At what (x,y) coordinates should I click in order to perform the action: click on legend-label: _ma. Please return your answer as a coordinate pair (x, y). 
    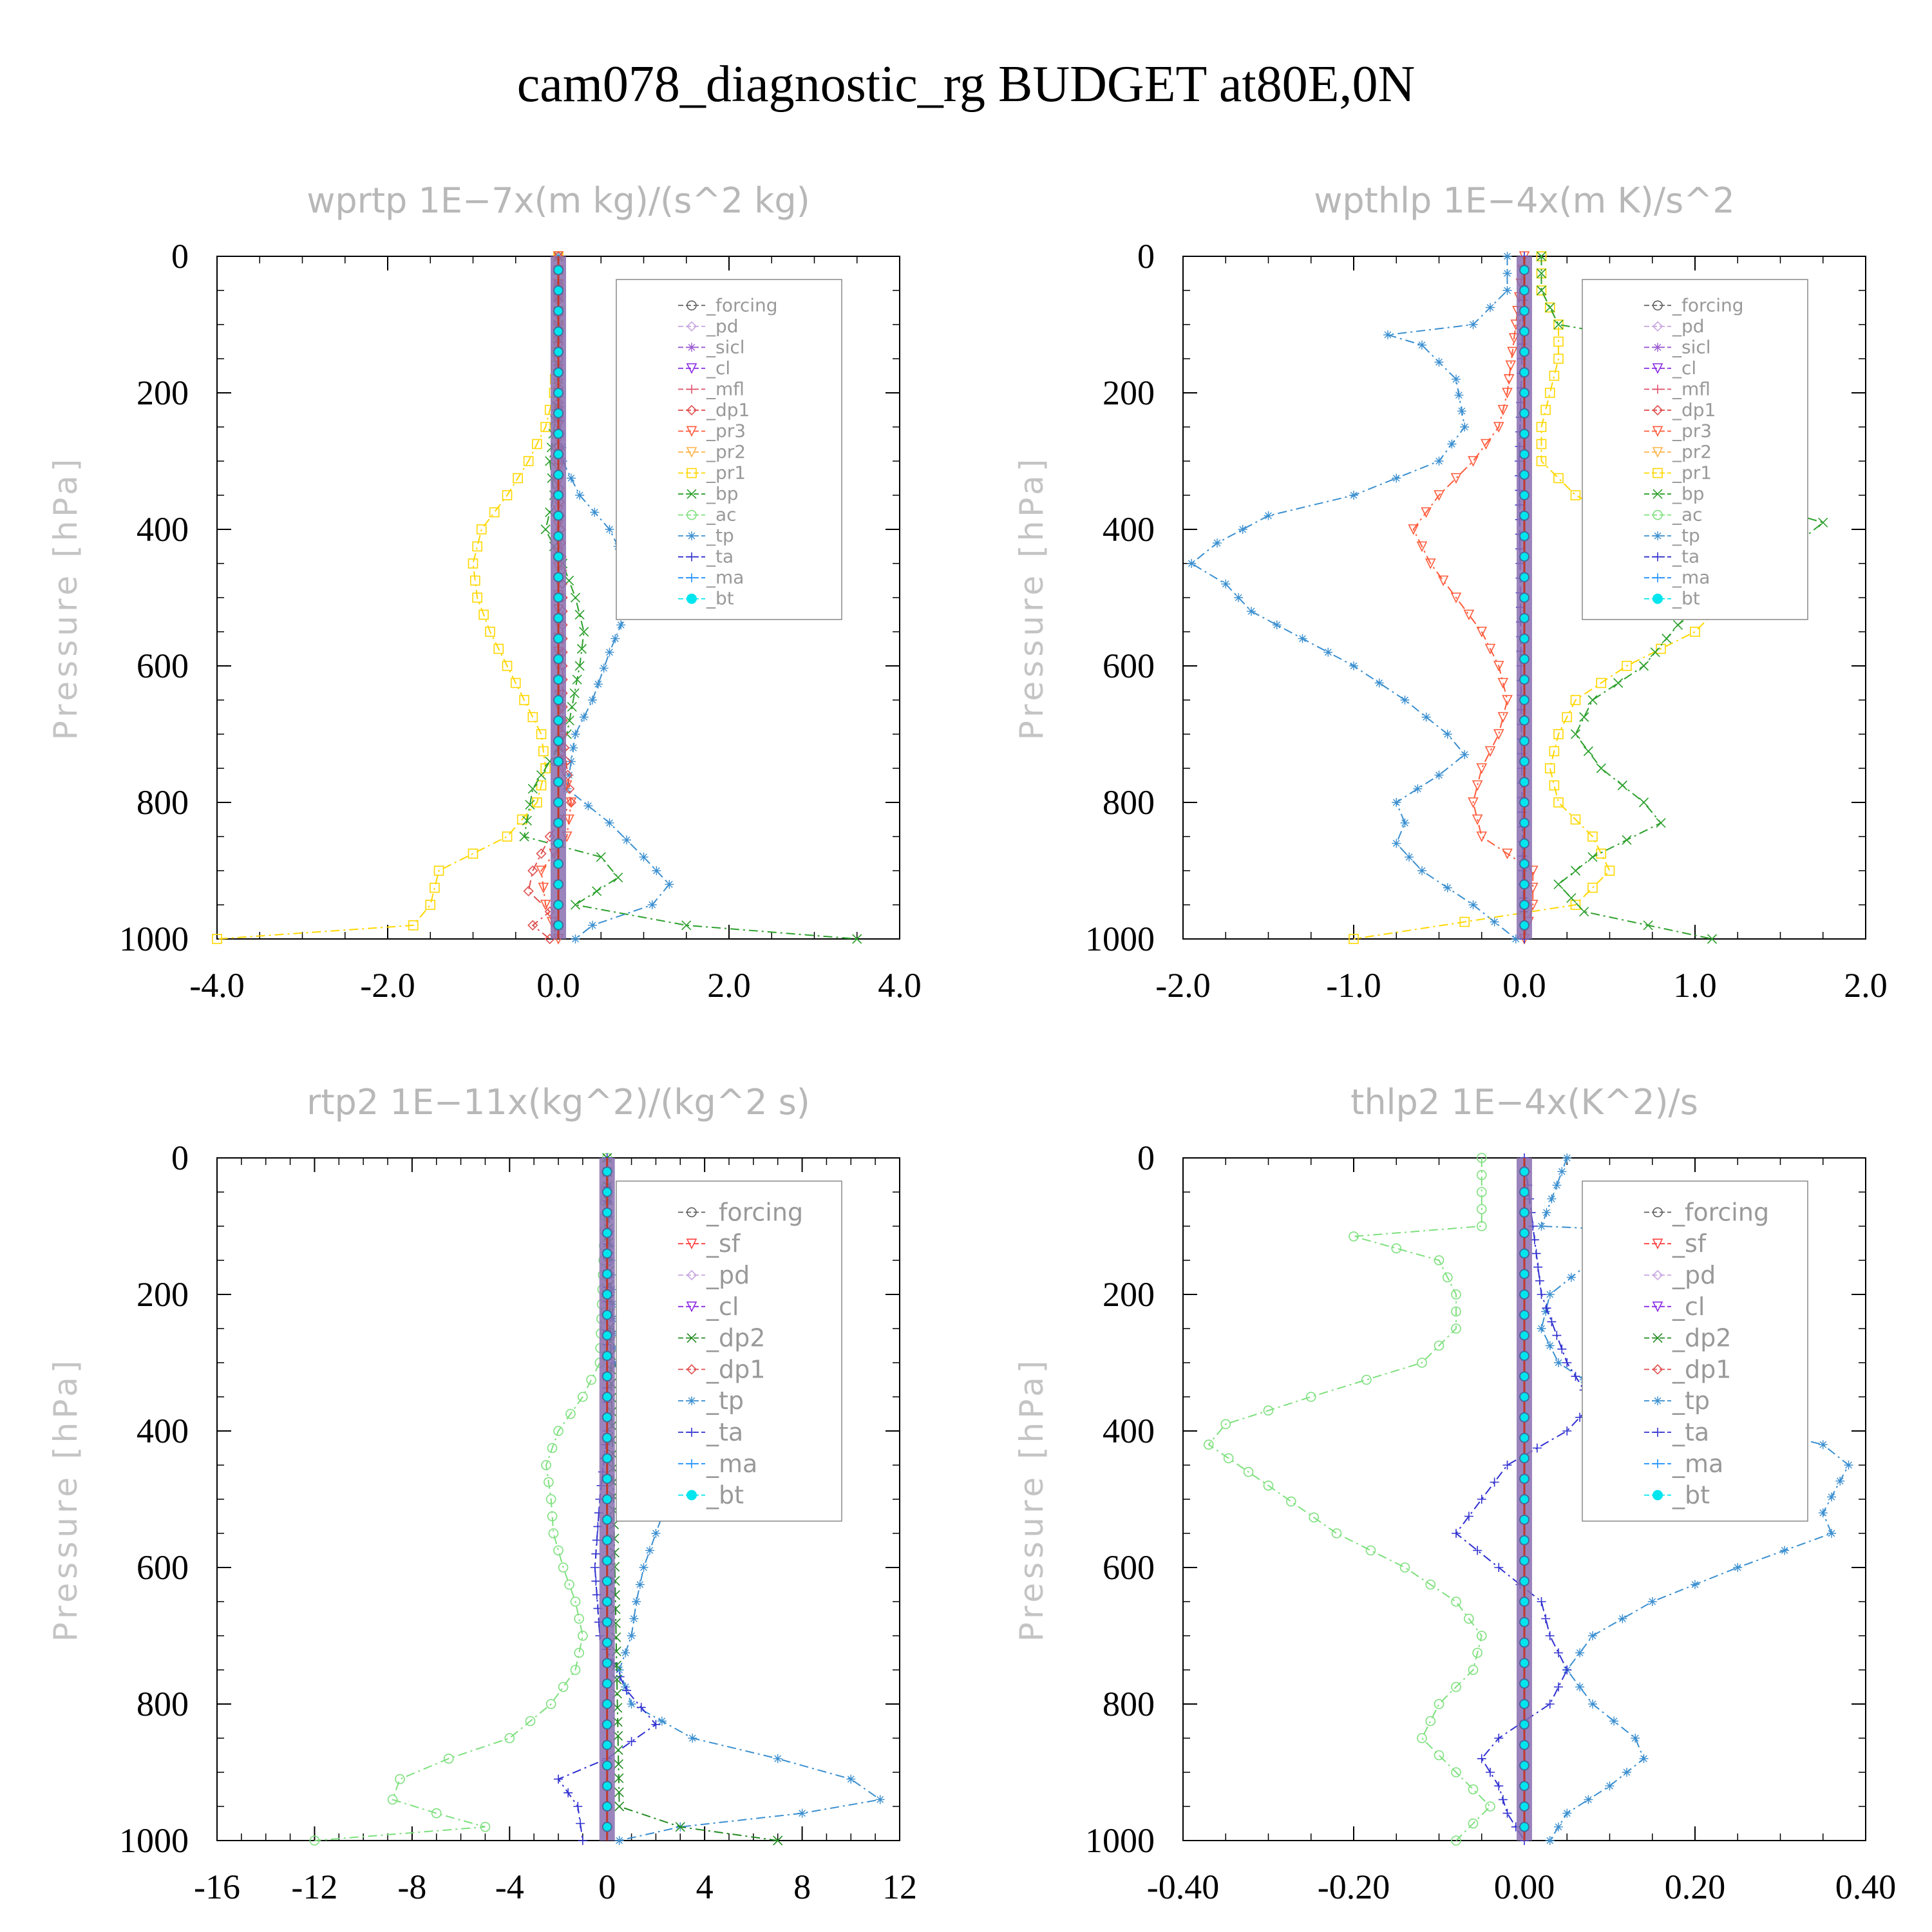
    Looking at the image, I should click on (1698, 1464).